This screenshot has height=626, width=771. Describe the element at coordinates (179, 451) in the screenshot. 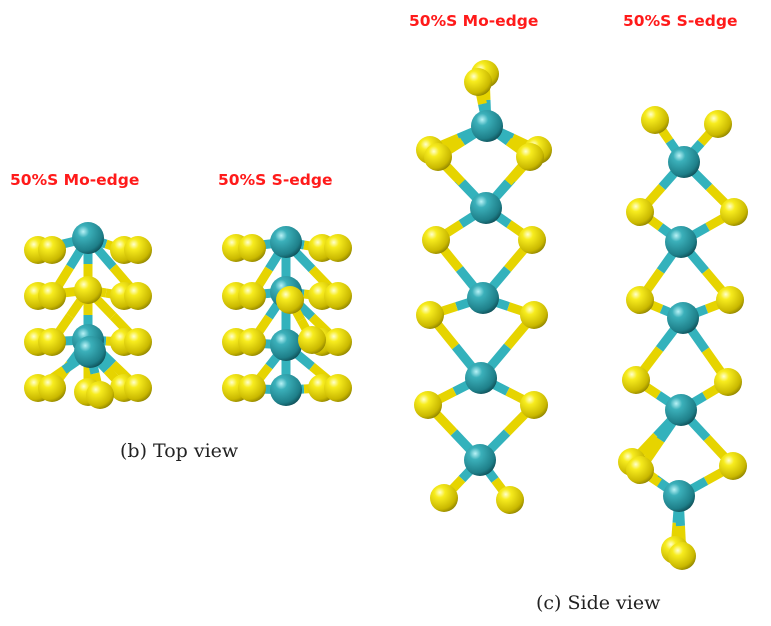

I see `caption-top-view: (b) Top view` at that location.